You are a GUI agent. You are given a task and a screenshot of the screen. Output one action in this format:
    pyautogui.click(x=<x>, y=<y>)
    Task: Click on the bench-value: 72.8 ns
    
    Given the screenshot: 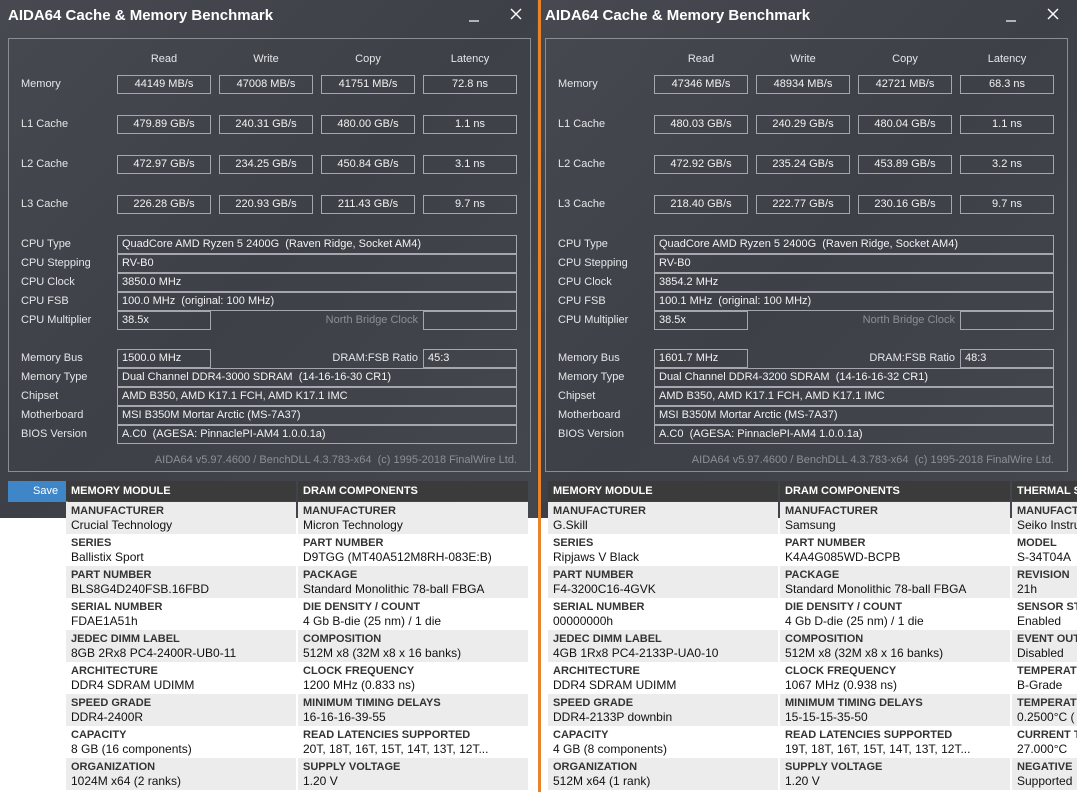 What is the action you would take?
    pyautogui.click(x=470, y=84)
    